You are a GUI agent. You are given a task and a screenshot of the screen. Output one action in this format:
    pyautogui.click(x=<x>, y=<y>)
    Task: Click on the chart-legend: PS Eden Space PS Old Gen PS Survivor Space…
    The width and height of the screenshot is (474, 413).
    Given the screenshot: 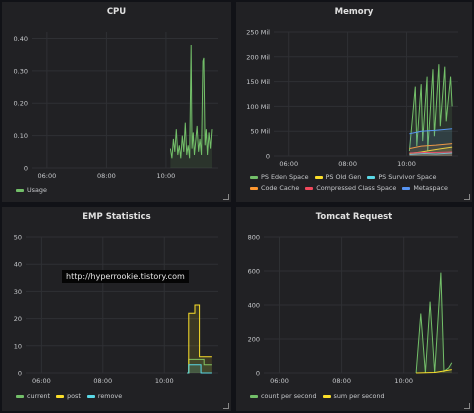 What is the action you would take?
    pyautogui.click(x=359, y=183)
    